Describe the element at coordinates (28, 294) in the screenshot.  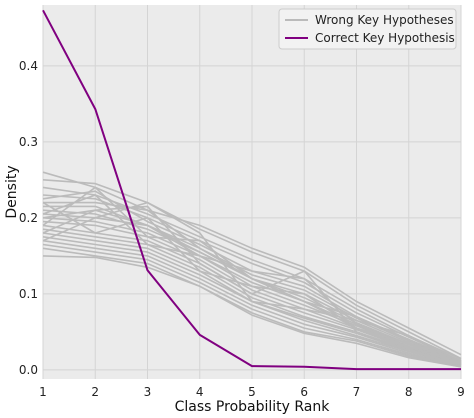
I see `y-tick-label: 0.1` at that location.